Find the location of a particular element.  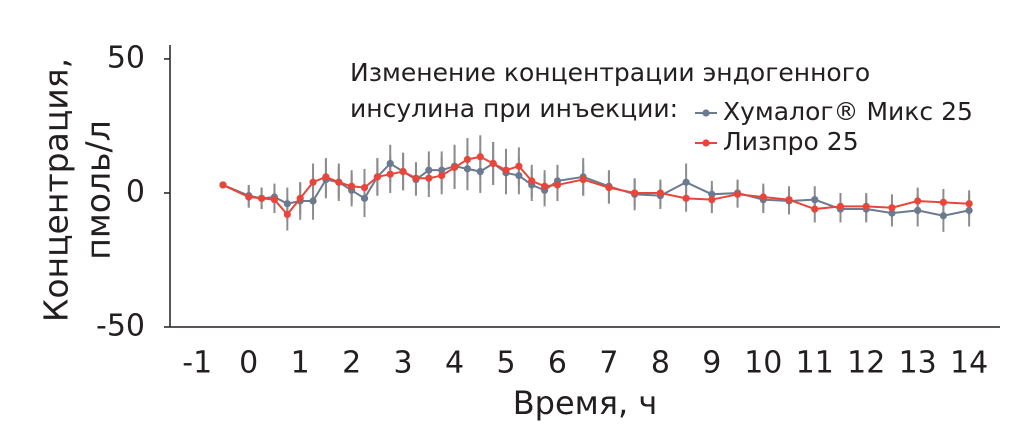

x-tick-label: 7 is located at coordinates (608, 363).